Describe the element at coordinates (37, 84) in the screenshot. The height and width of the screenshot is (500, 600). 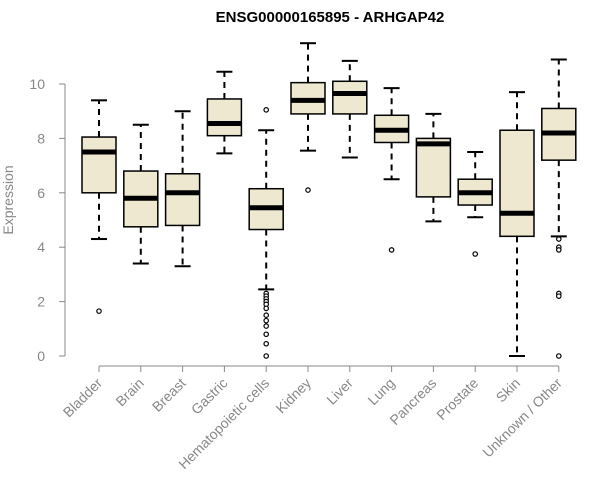
I see `y-tick-label: 10` at that location.